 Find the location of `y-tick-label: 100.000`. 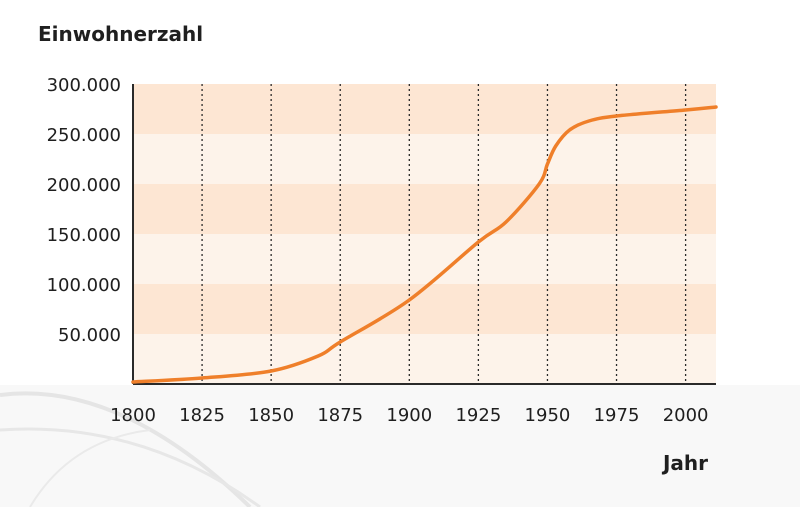

y-tick-label: 100.000 is located at coordinates (84, 285).